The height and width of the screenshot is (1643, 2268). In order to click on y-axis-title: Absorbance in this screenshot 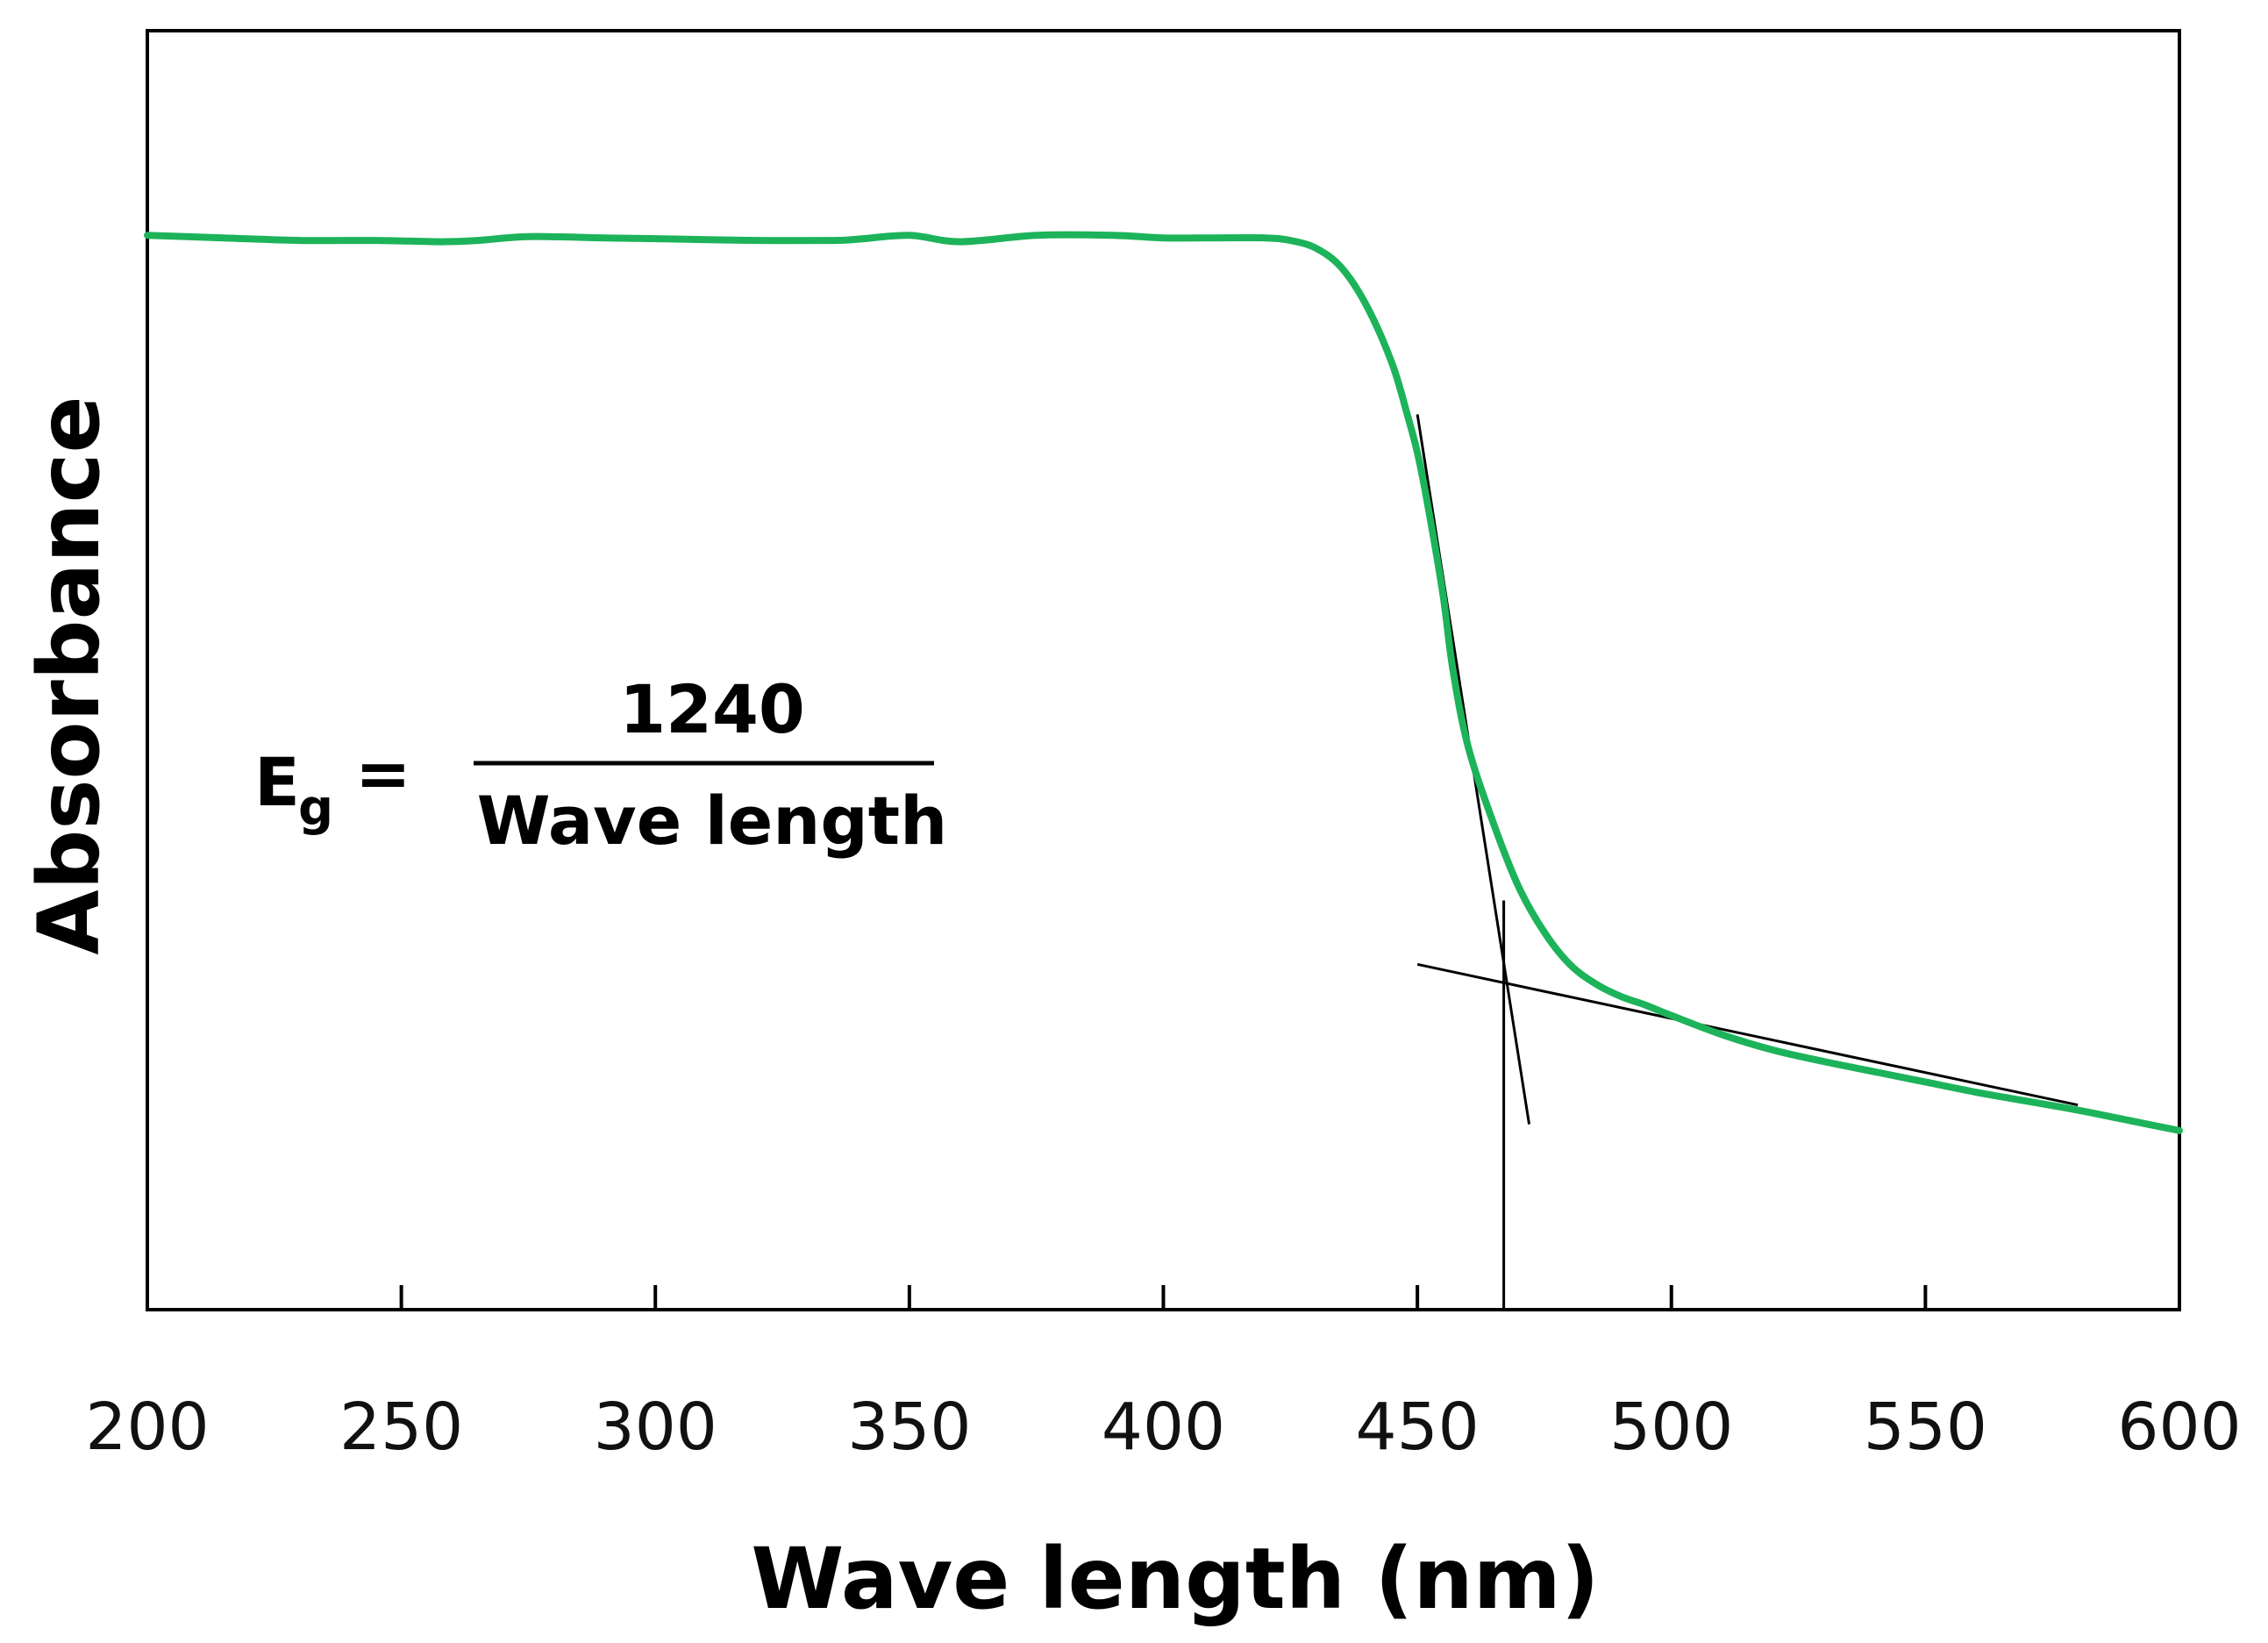, I will do `click(69, 675)`.